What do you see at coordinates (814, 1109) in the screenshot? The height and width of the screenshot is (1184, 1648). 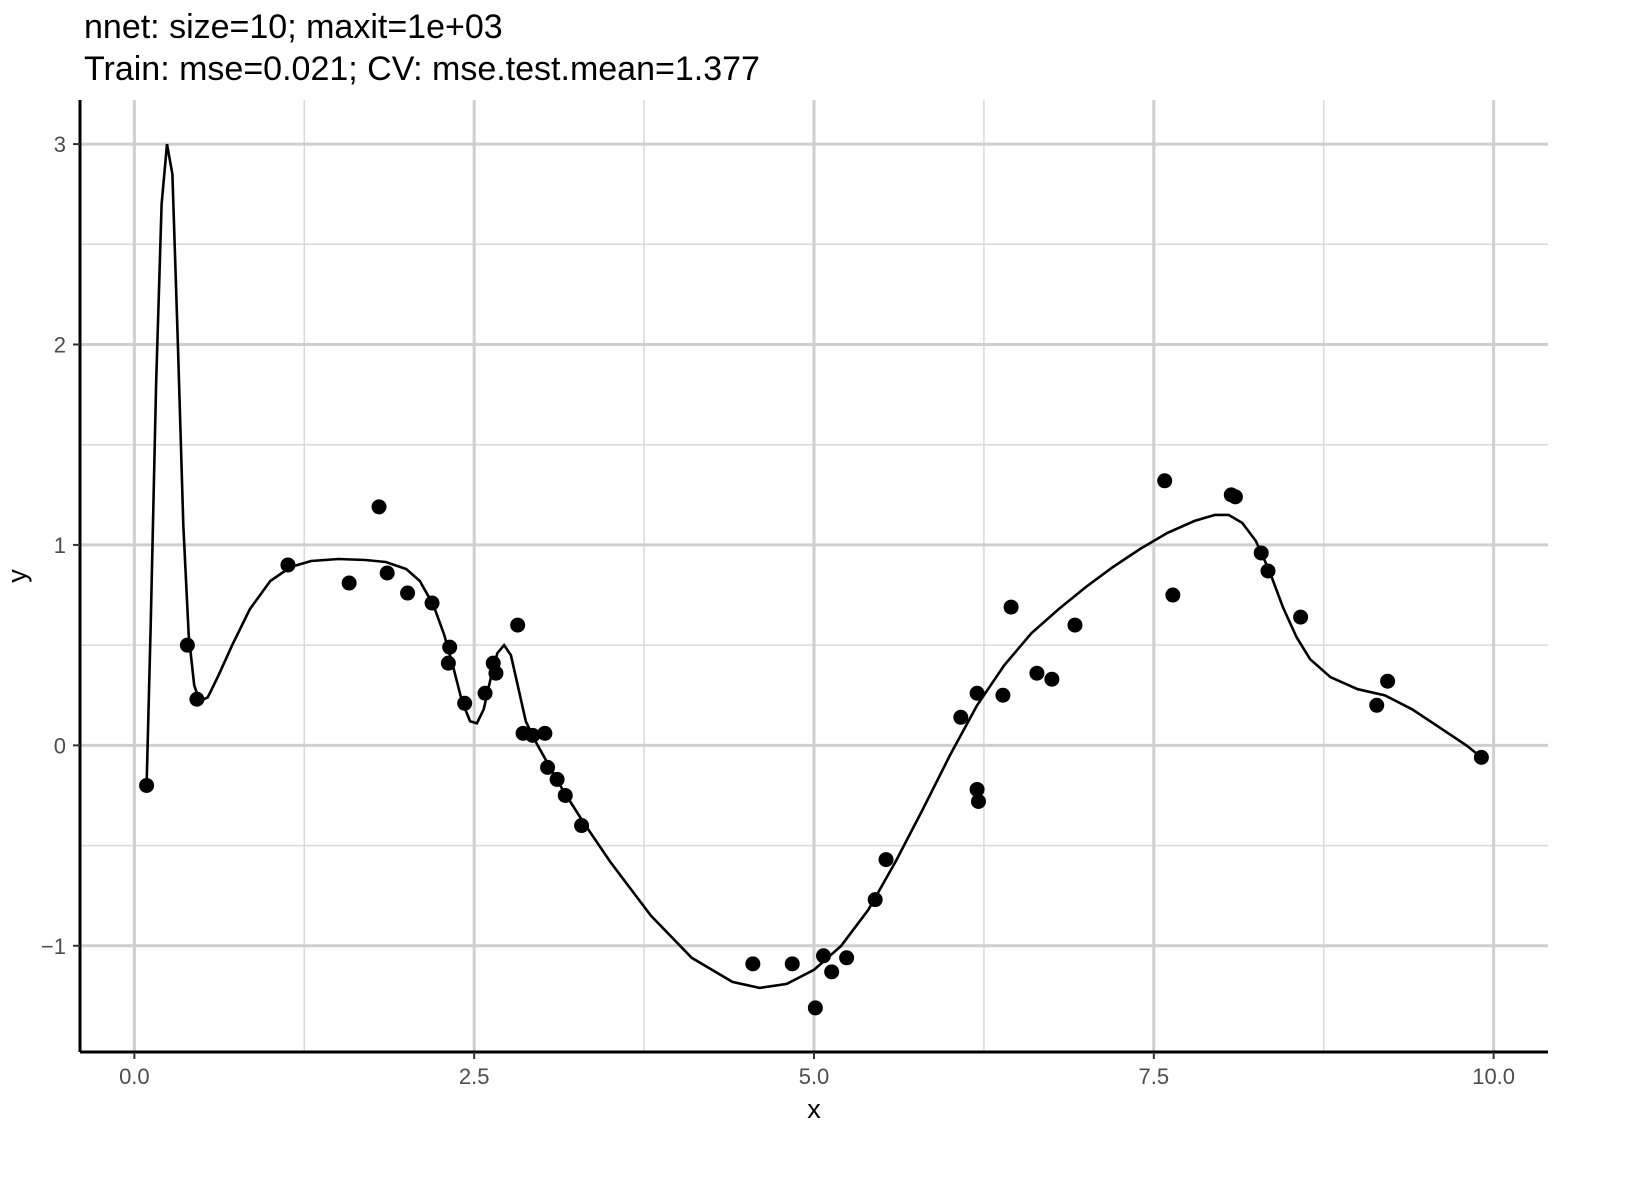 I see `x-axis-title: x` at bounding box center [814, 1109].